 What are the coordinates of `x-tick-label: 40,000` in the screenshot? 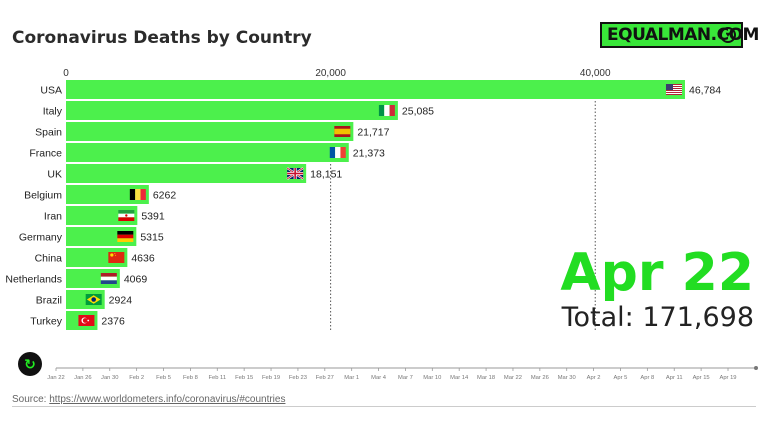 It's located at (595, 73).